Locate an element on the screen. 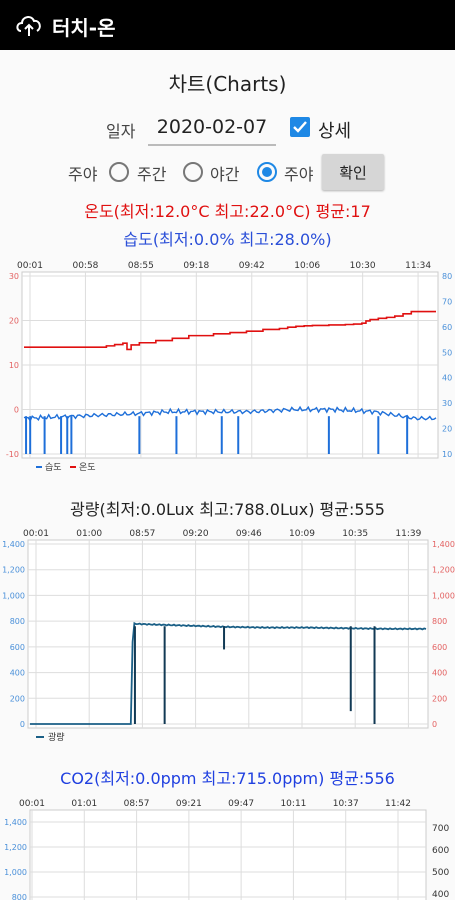 The image size is (455, 900). x-tick-label: 11:34 is located at coordinates (418, 266).